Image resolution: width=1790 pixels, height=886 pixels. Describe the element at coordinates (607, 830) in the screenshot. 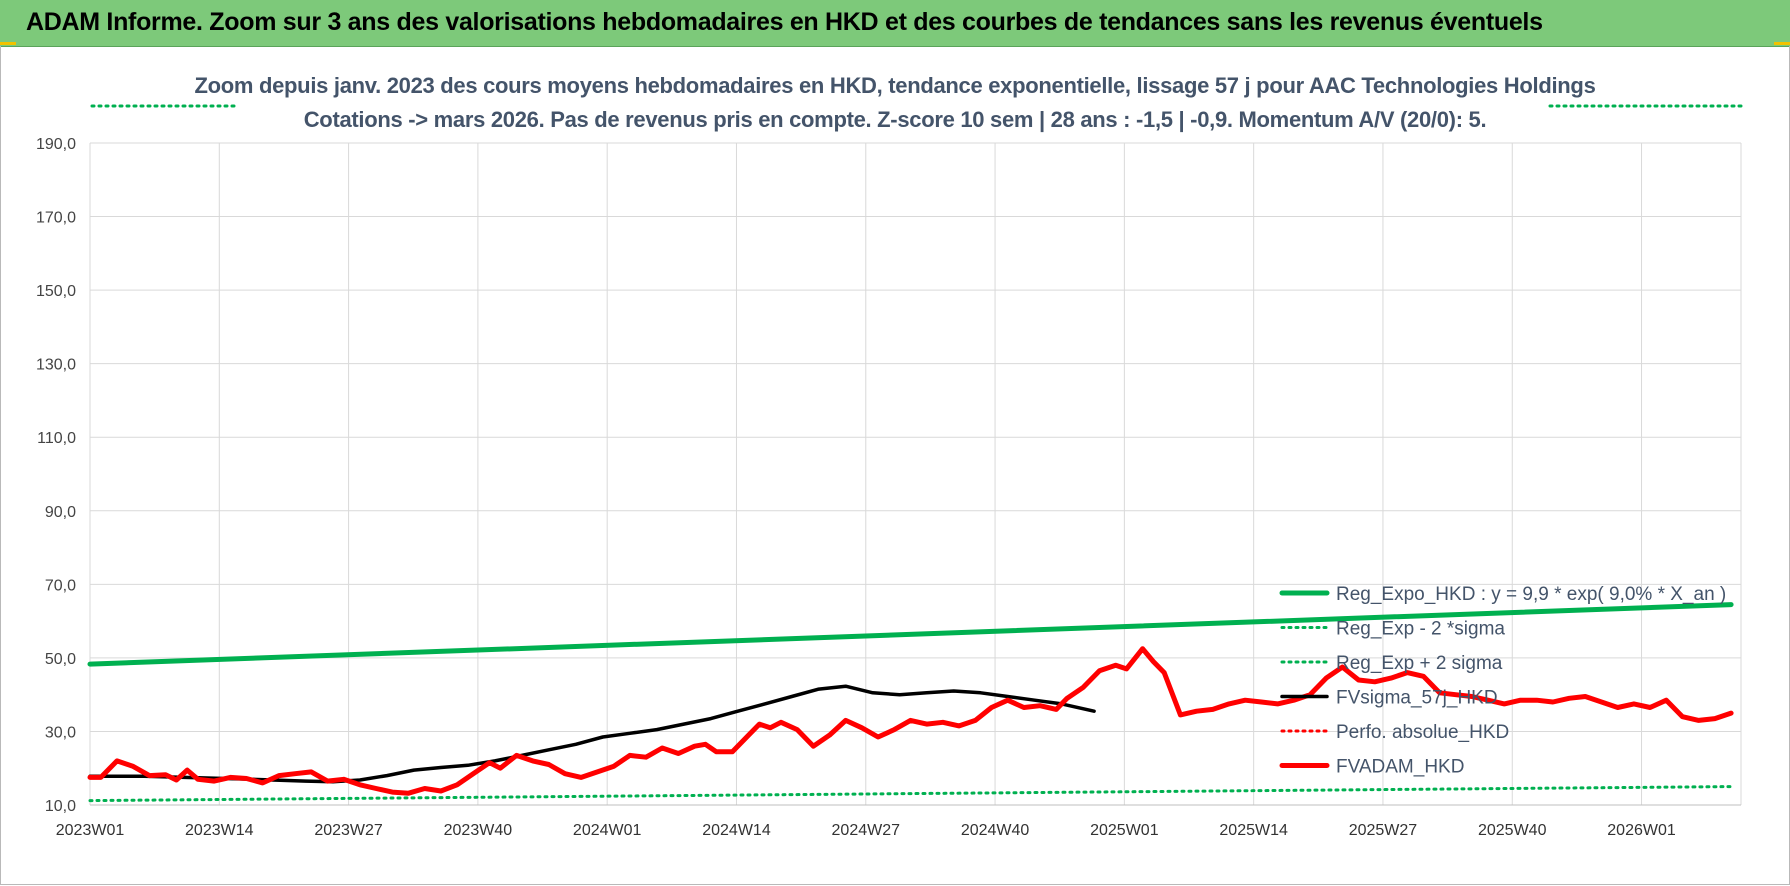

I see `x-tick-label: 2024W01` at that location.